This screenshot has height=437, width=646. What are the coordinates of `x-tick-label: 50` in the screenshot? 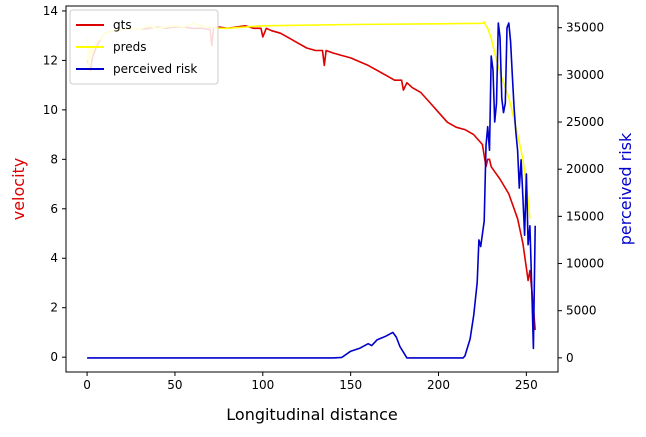 It's located at (174, 385).